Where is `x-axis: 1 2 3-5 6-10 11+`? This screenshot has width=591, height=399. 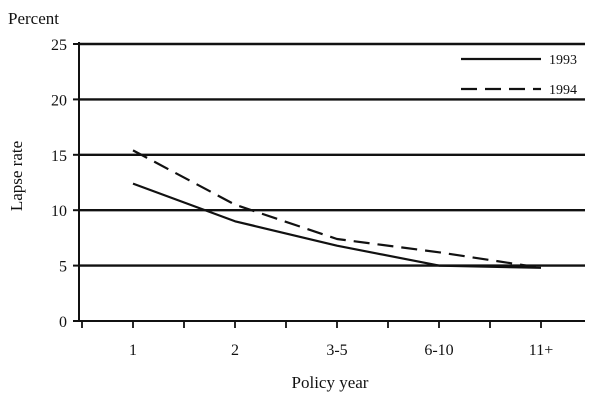 x-axis: 1 2 3-5 6-10 11+ is located at coordinates (317, 340).